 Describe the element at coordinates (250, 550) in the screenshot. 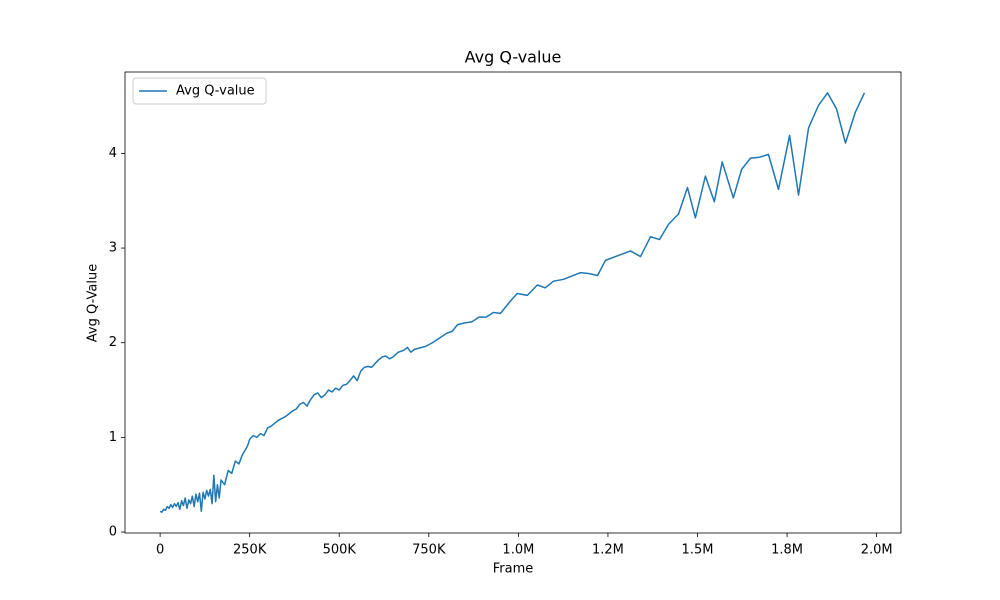

I see `x-tick-label: 250K` at that location.